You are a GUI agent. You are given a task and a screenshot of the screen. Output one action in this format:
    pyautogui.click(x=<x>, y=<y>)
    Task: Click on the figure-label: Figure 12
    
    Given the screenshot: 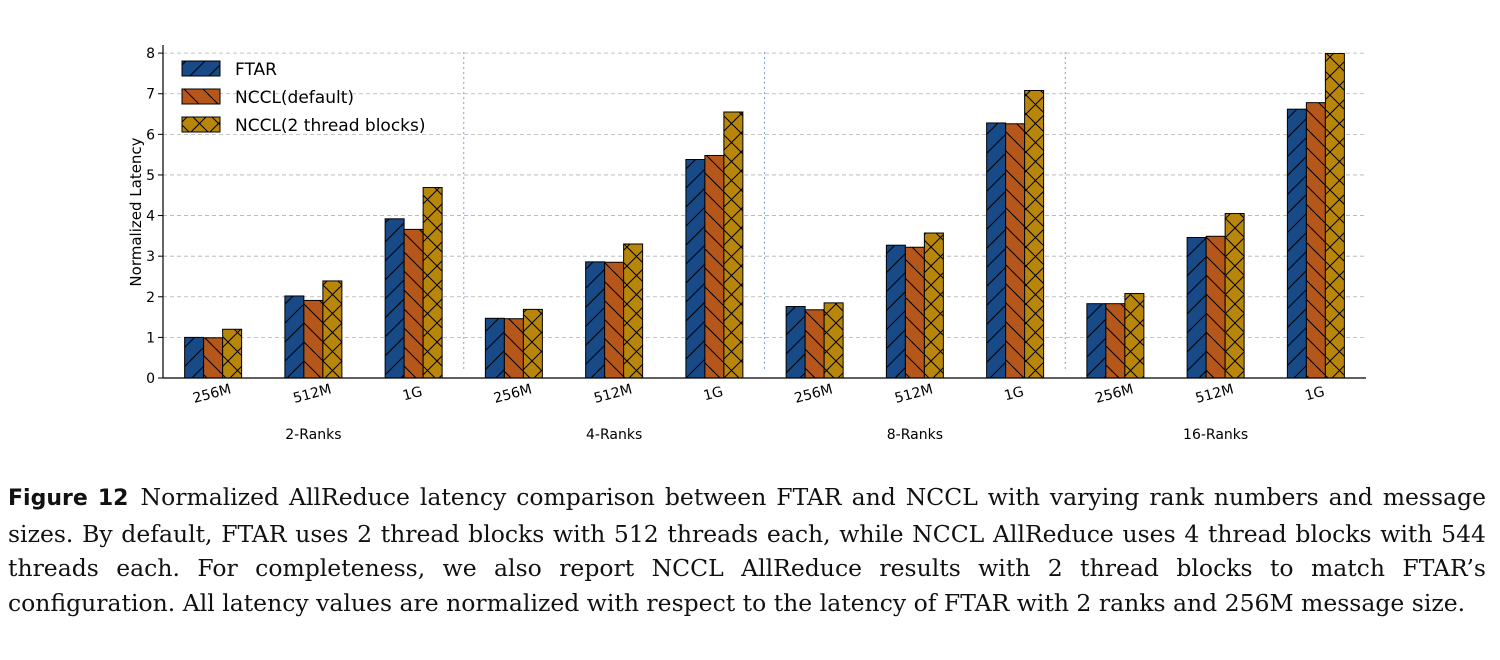 What is the action you would take?
    pyautogui.click(x=68, y=498)
    